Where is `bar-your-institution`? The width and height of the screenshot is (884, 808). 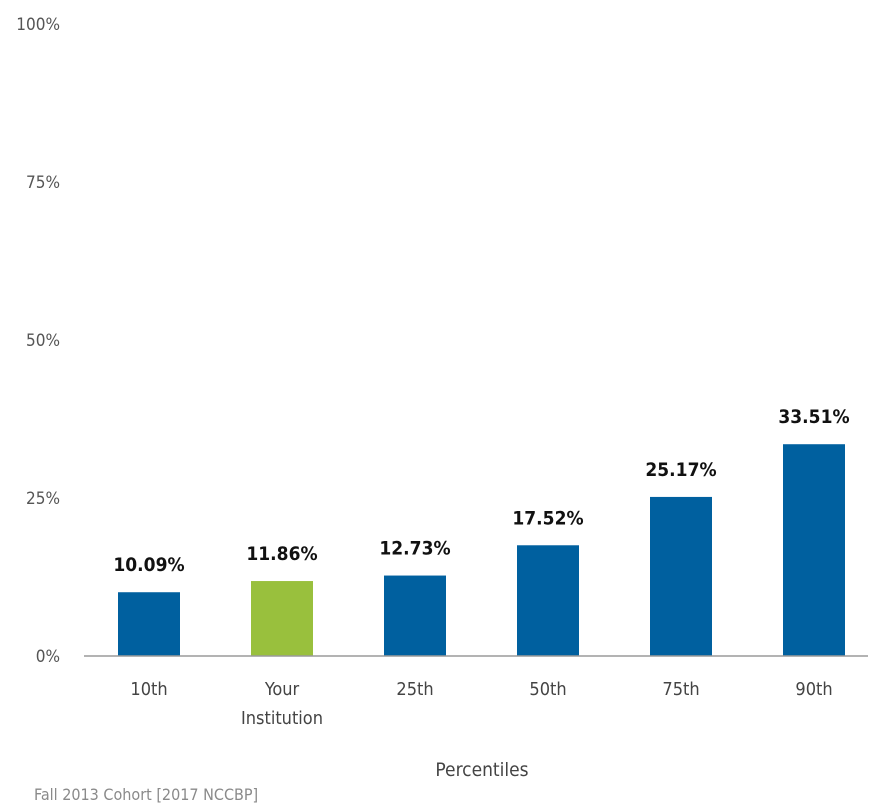
bar-your-institution is located at coordinates (282, 618).